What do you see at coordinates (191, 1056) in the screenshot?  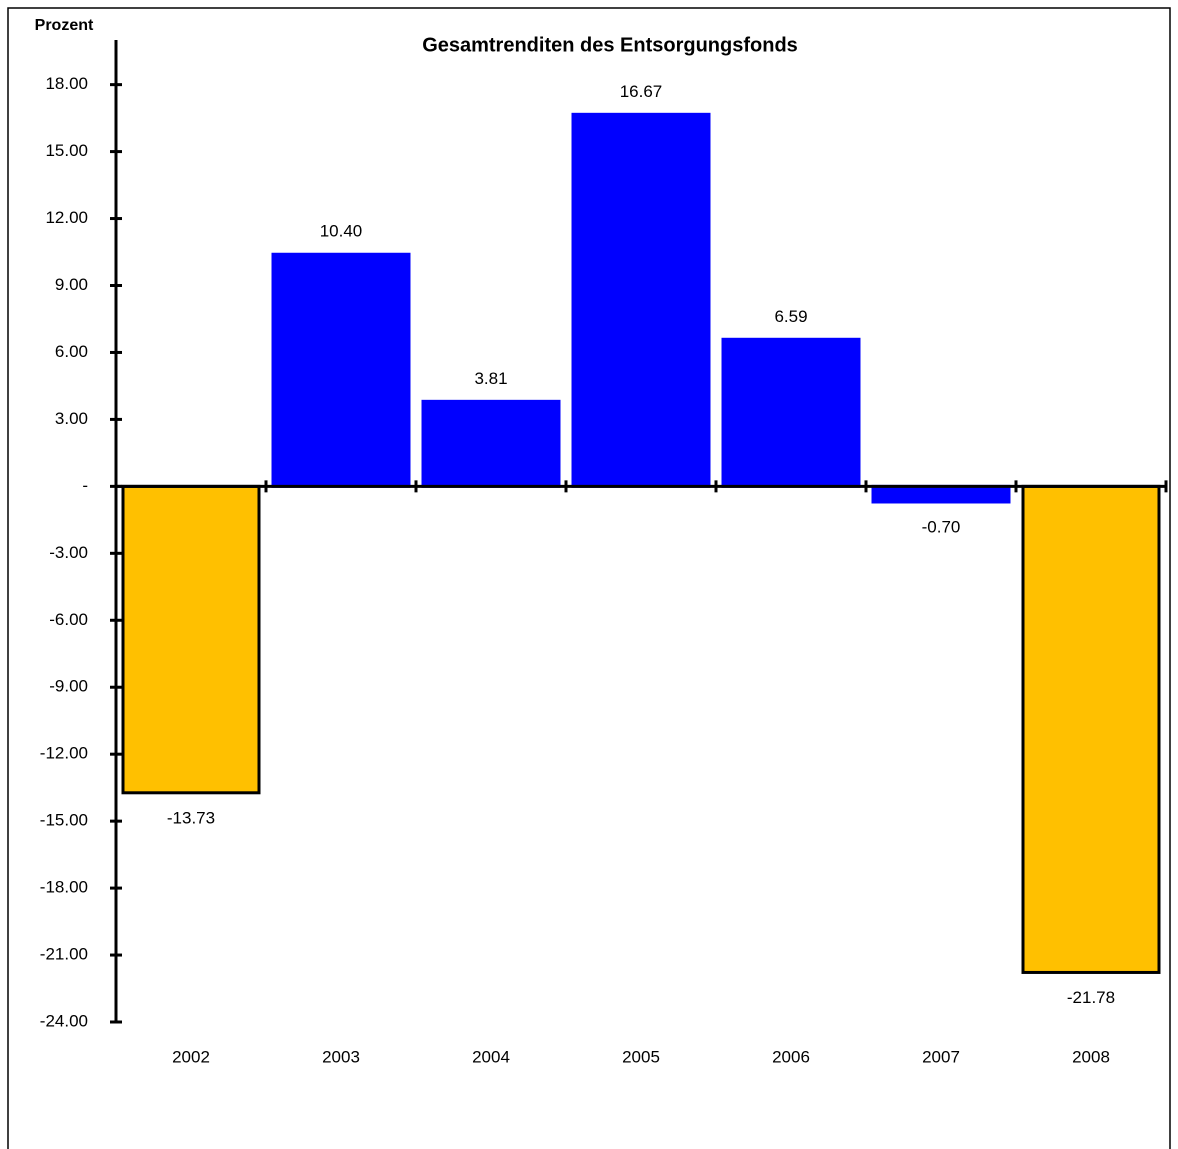 I see `x-tick-label: 2002` at bounding box center [191, 1056].